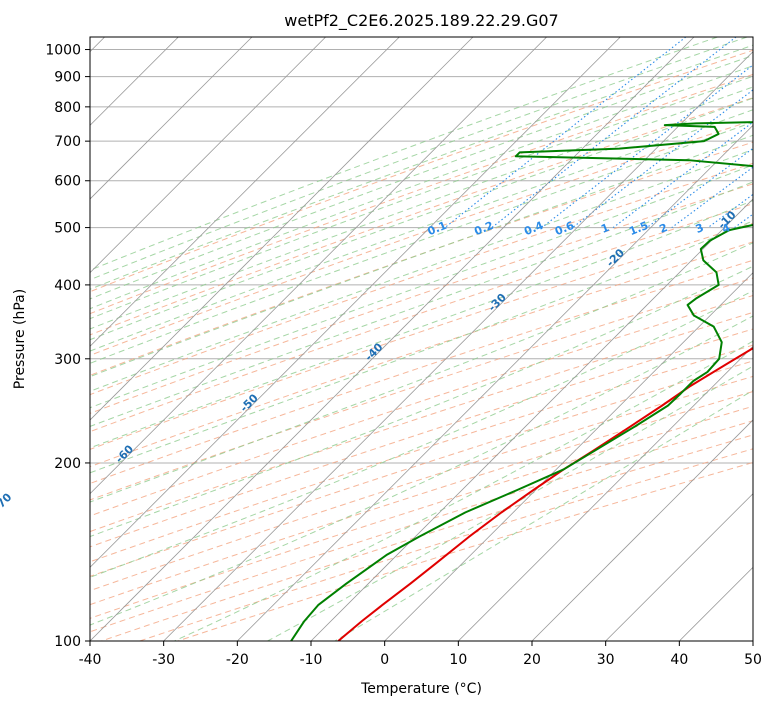  What do you see at coordinates (483, 228) in the screenshot?
I see `mixing-ratio-label: 0.2` at bounding box center [483, 228].